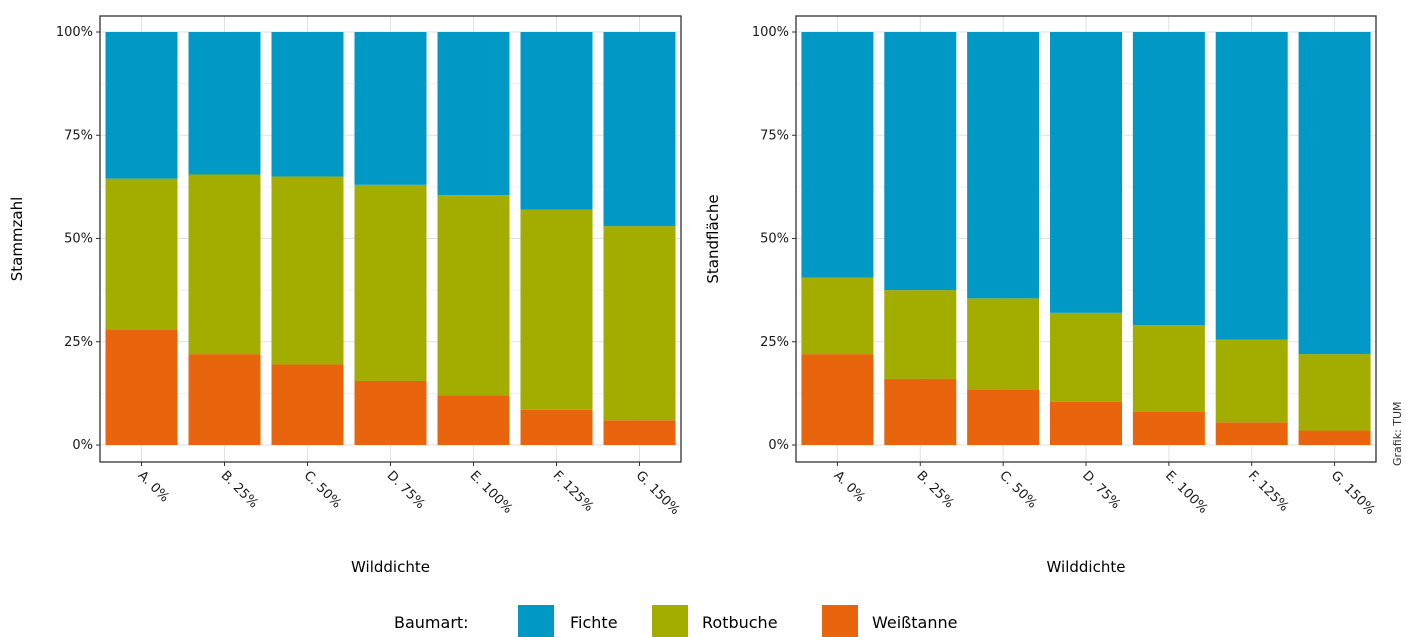  Describe the element at coordinates (740, 622) in the screenshot. I see `legend-label-rotbuche: Rotbuche` at that location.